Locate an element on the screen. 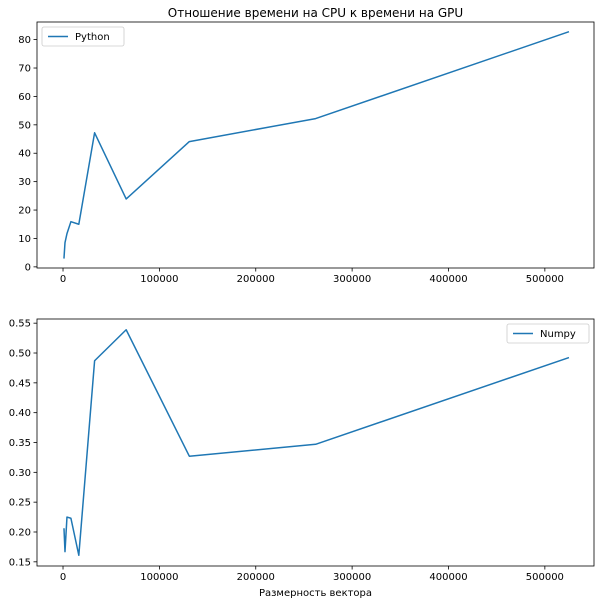 The width and height of the screenshot is (601, 604). chart-top-ytick-label: 40 is located at coordinates (24, 154).